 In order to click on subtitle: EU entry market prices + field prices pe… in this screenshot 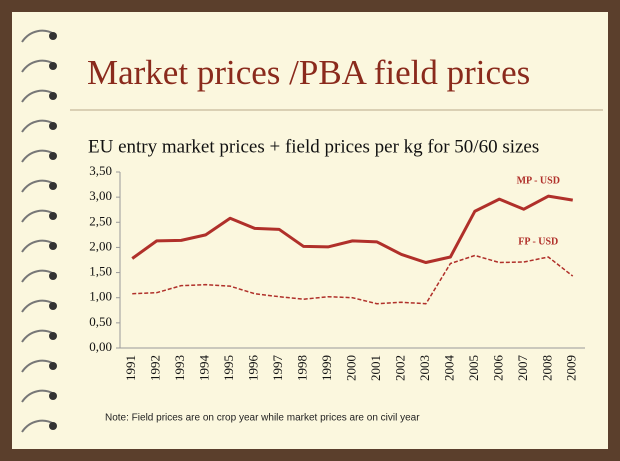, I will do `click(313, 146)`.